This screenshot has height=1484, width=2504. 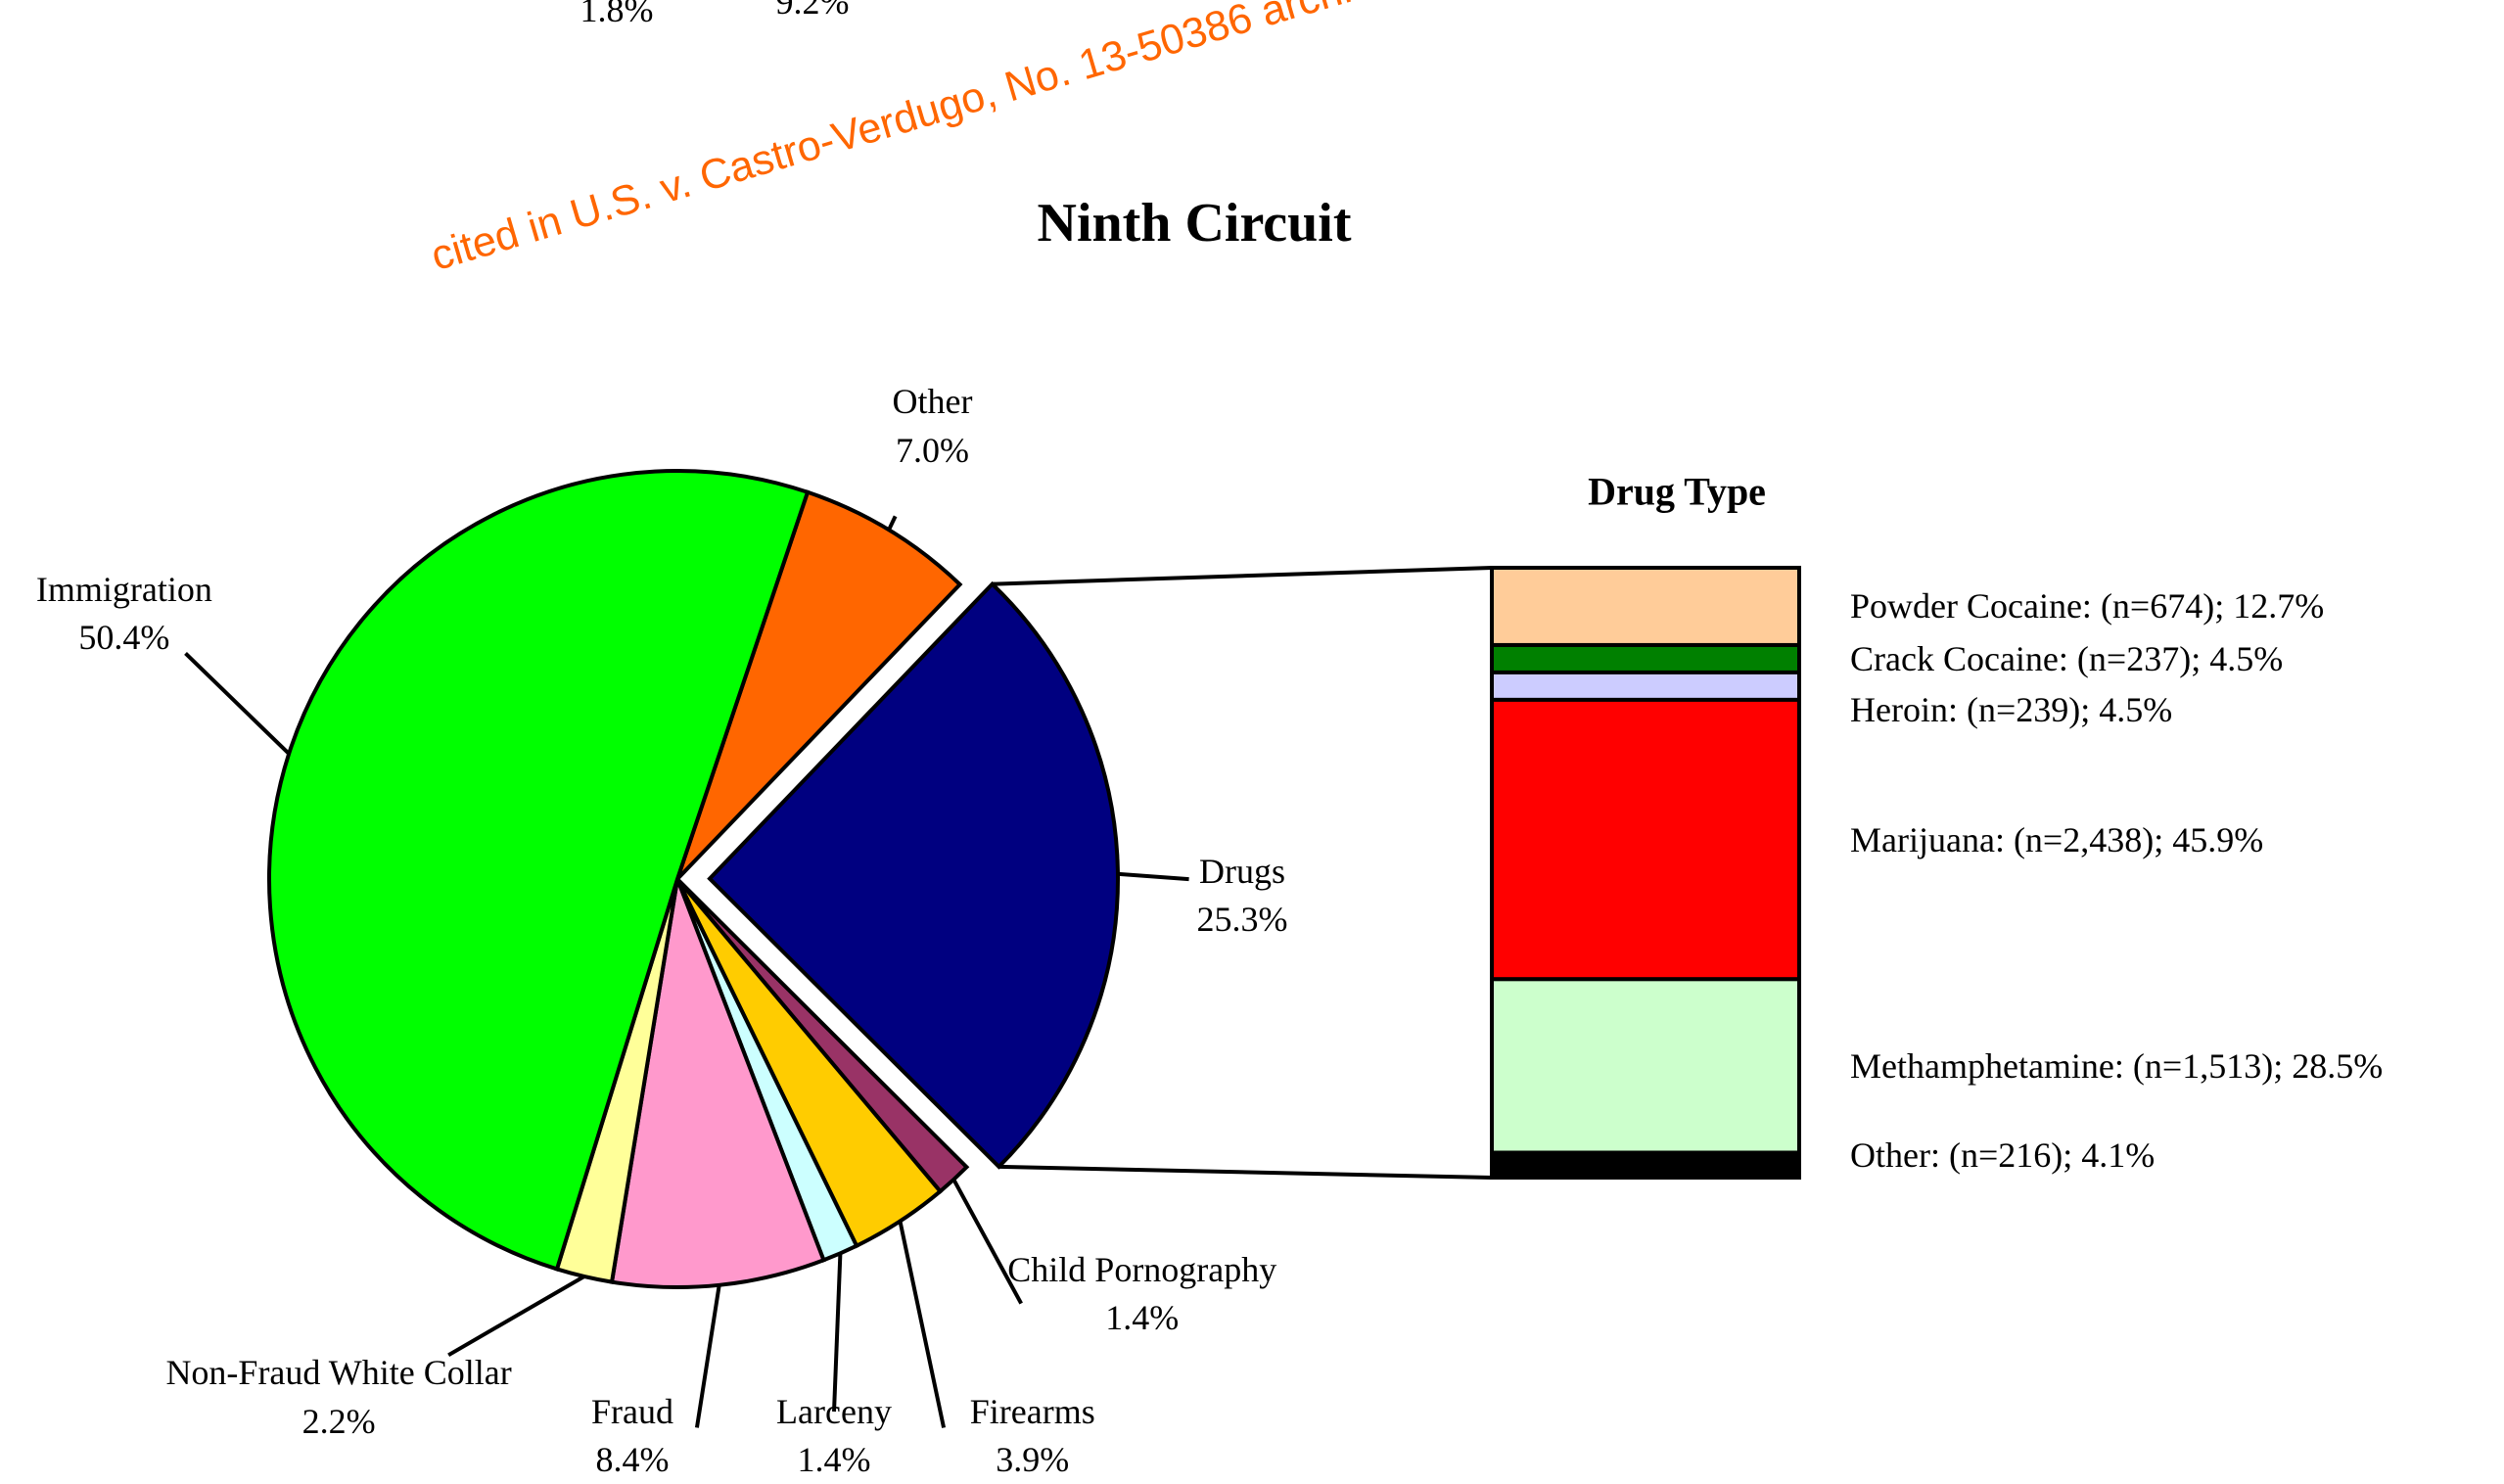 I want to click on bar-label: Methamphetamine: (n=1,513); 28.5%, so click(x=2117, y=1065).